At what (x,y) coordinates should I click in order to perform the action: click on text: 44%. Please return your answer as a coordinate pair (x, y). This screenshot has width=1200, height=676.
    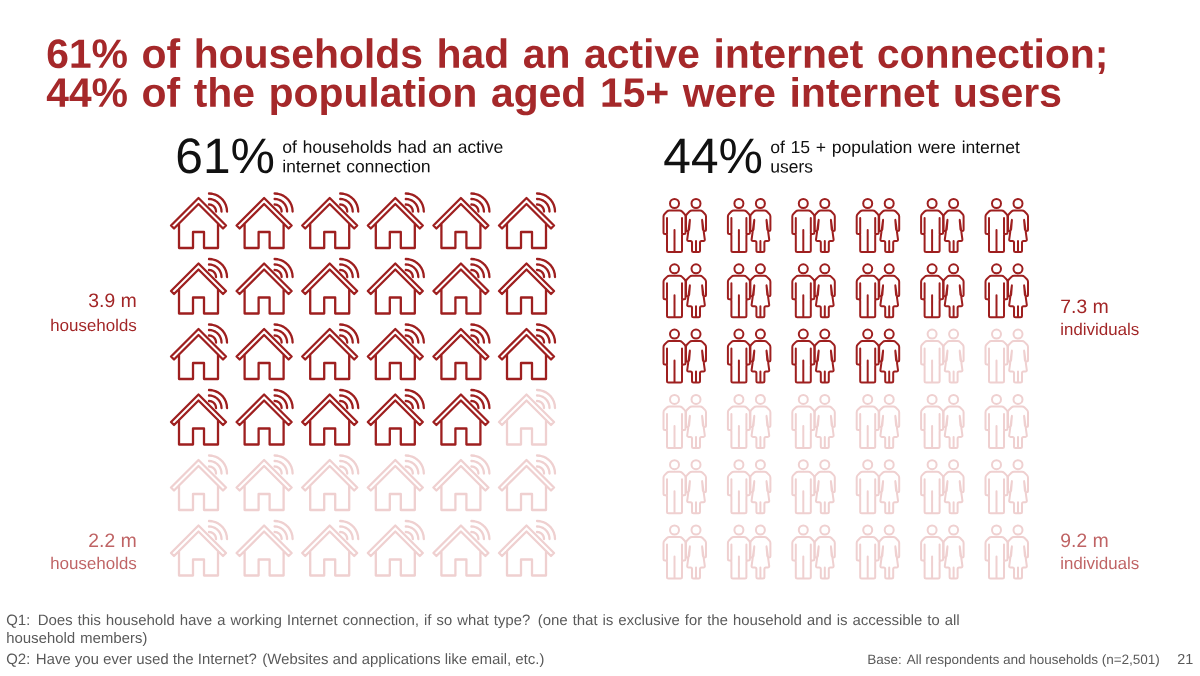
    Looking at the image, I should click on (713, 156).